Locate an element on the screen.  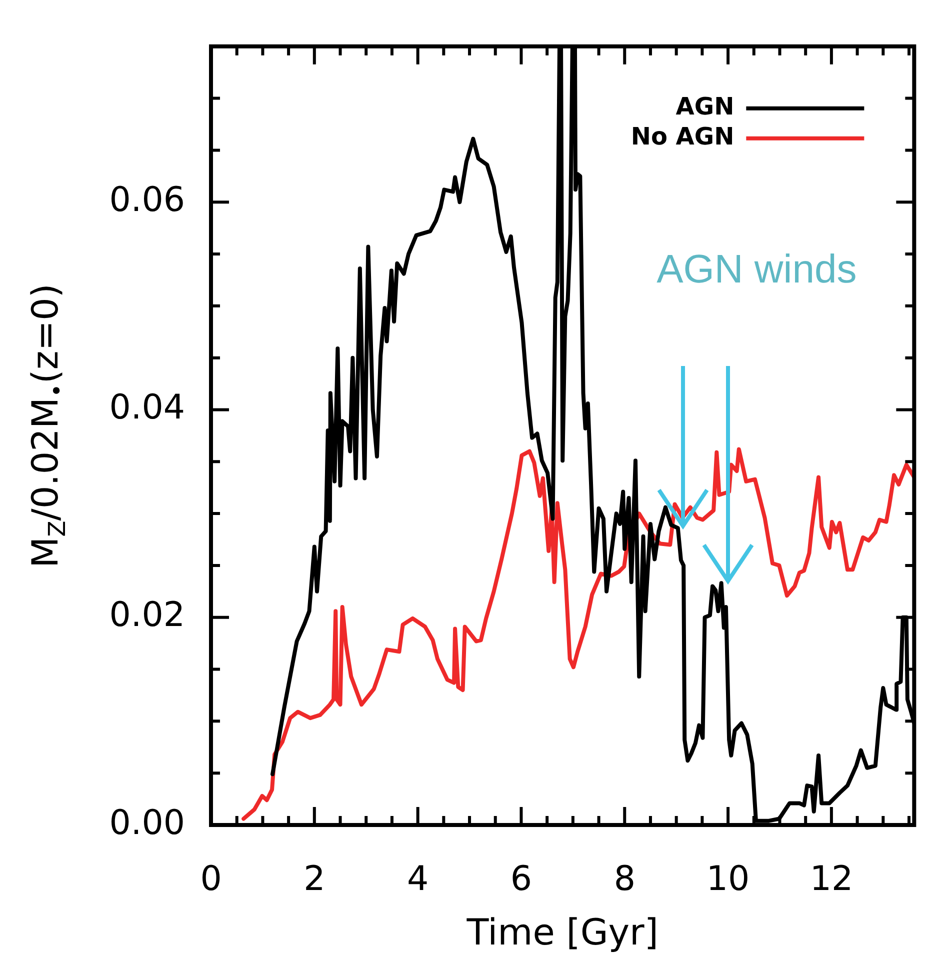
legend-label: AGN is located at coordinates (705, 106).